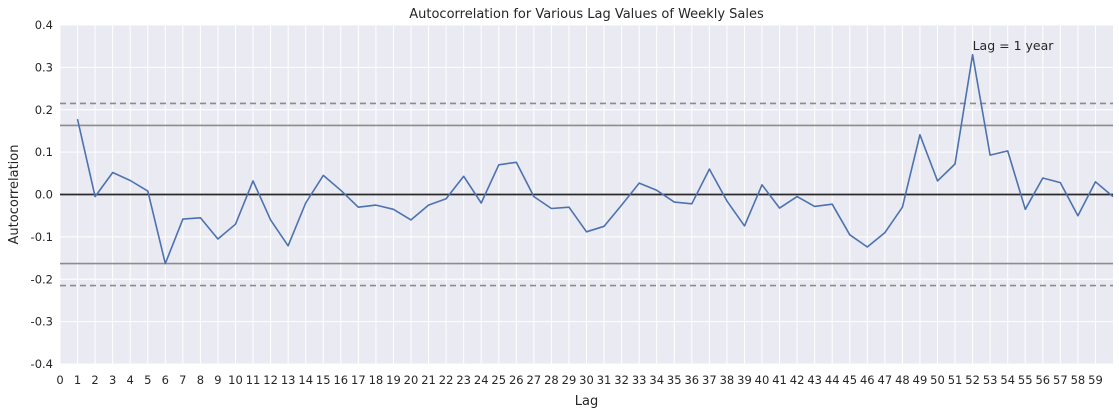 Image resolution: width=1119 pixels, height=415 pixels. What do you see at coordinates (44, 67) in the screenshot?
I see `y-tick-label: 0.3` at bounding box center [44, 67].